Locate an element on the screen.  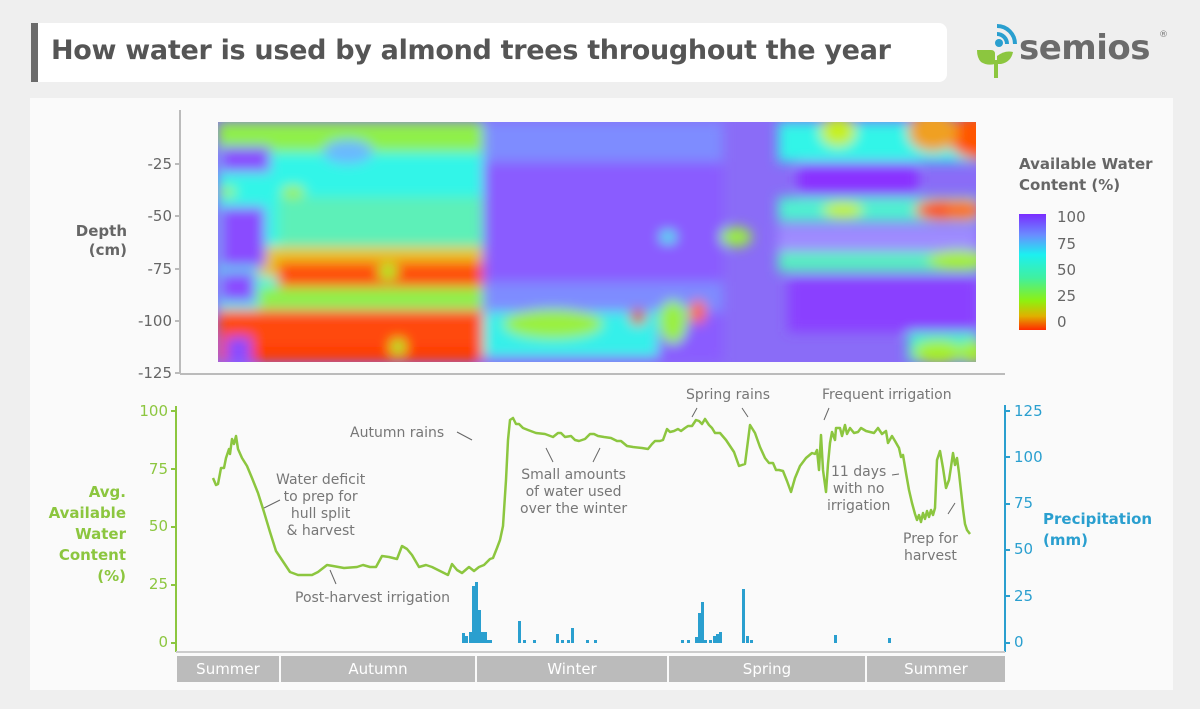
precip-label-line1: Precipitation is located at coordinates (1098, 519).